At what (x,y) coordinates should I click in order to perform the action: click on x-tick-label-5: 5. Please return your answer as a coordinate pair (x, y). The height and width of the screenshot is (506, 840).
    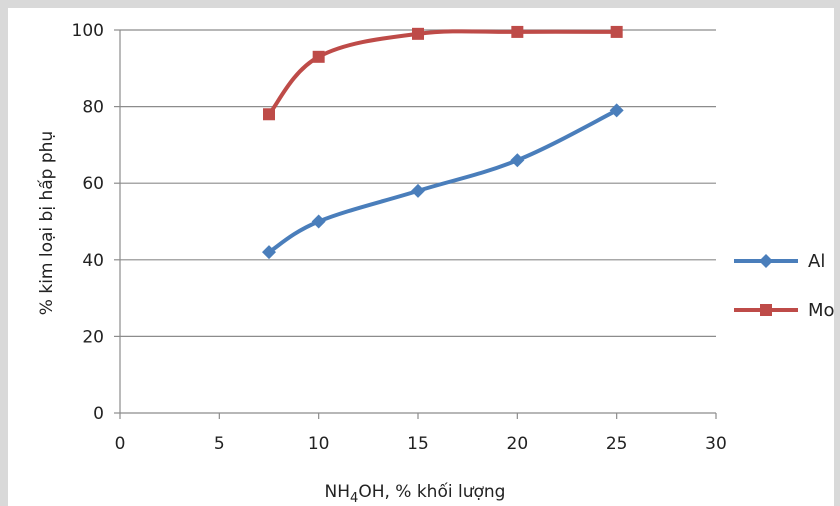
    Looking at the image, I should click on (219, 444).